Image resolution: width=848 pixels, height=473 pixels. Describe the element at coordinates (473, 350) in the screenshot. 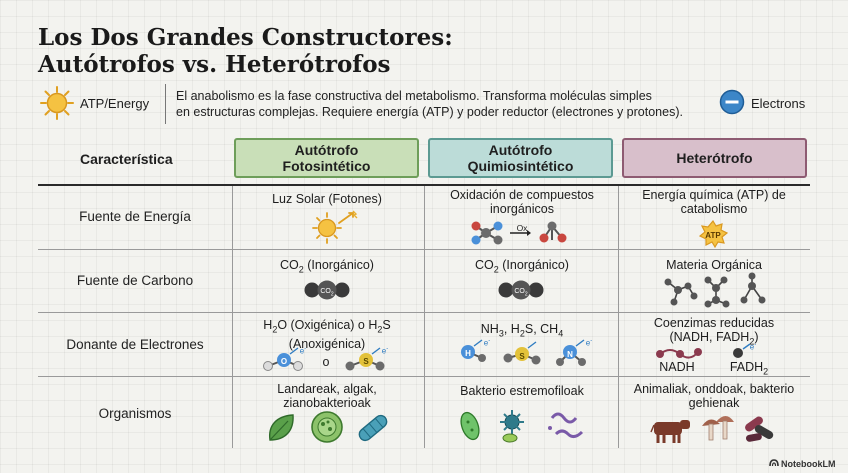

I see `hydrogen-atom-icon` at that location.